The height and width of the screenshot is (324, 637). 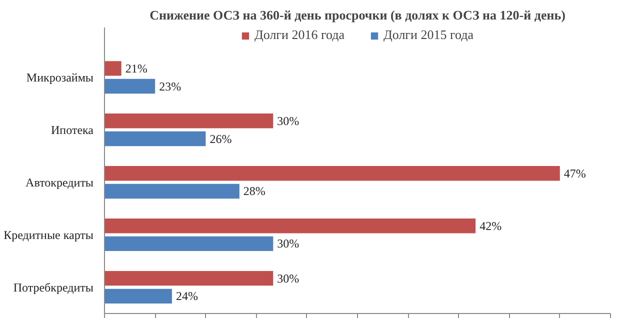 What do you see at coordinates (187, 296) in the screenshot?
I see `data-label: 24%` at bounding box center [187, 296].